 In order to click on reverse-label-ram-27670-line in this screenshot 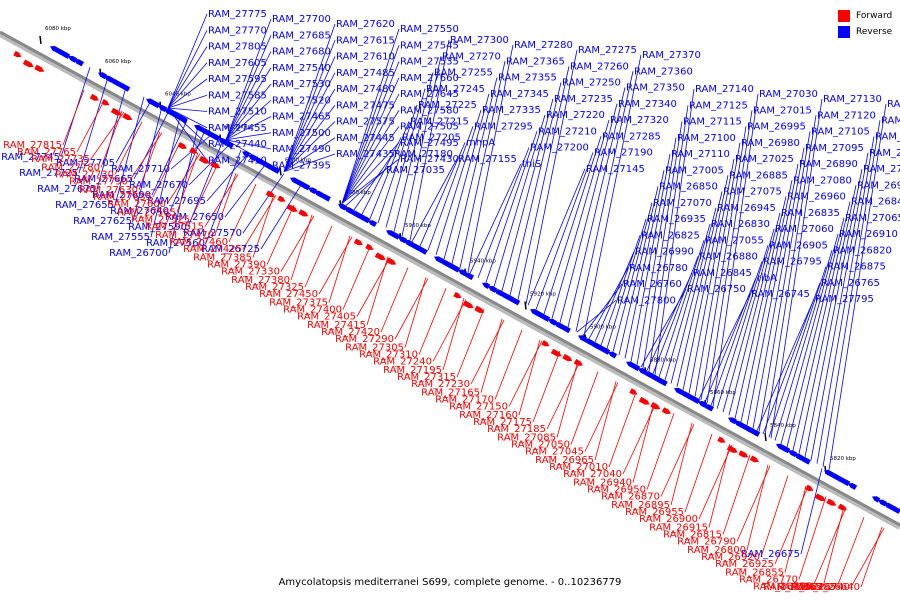, I will do `click(209, 164)`.